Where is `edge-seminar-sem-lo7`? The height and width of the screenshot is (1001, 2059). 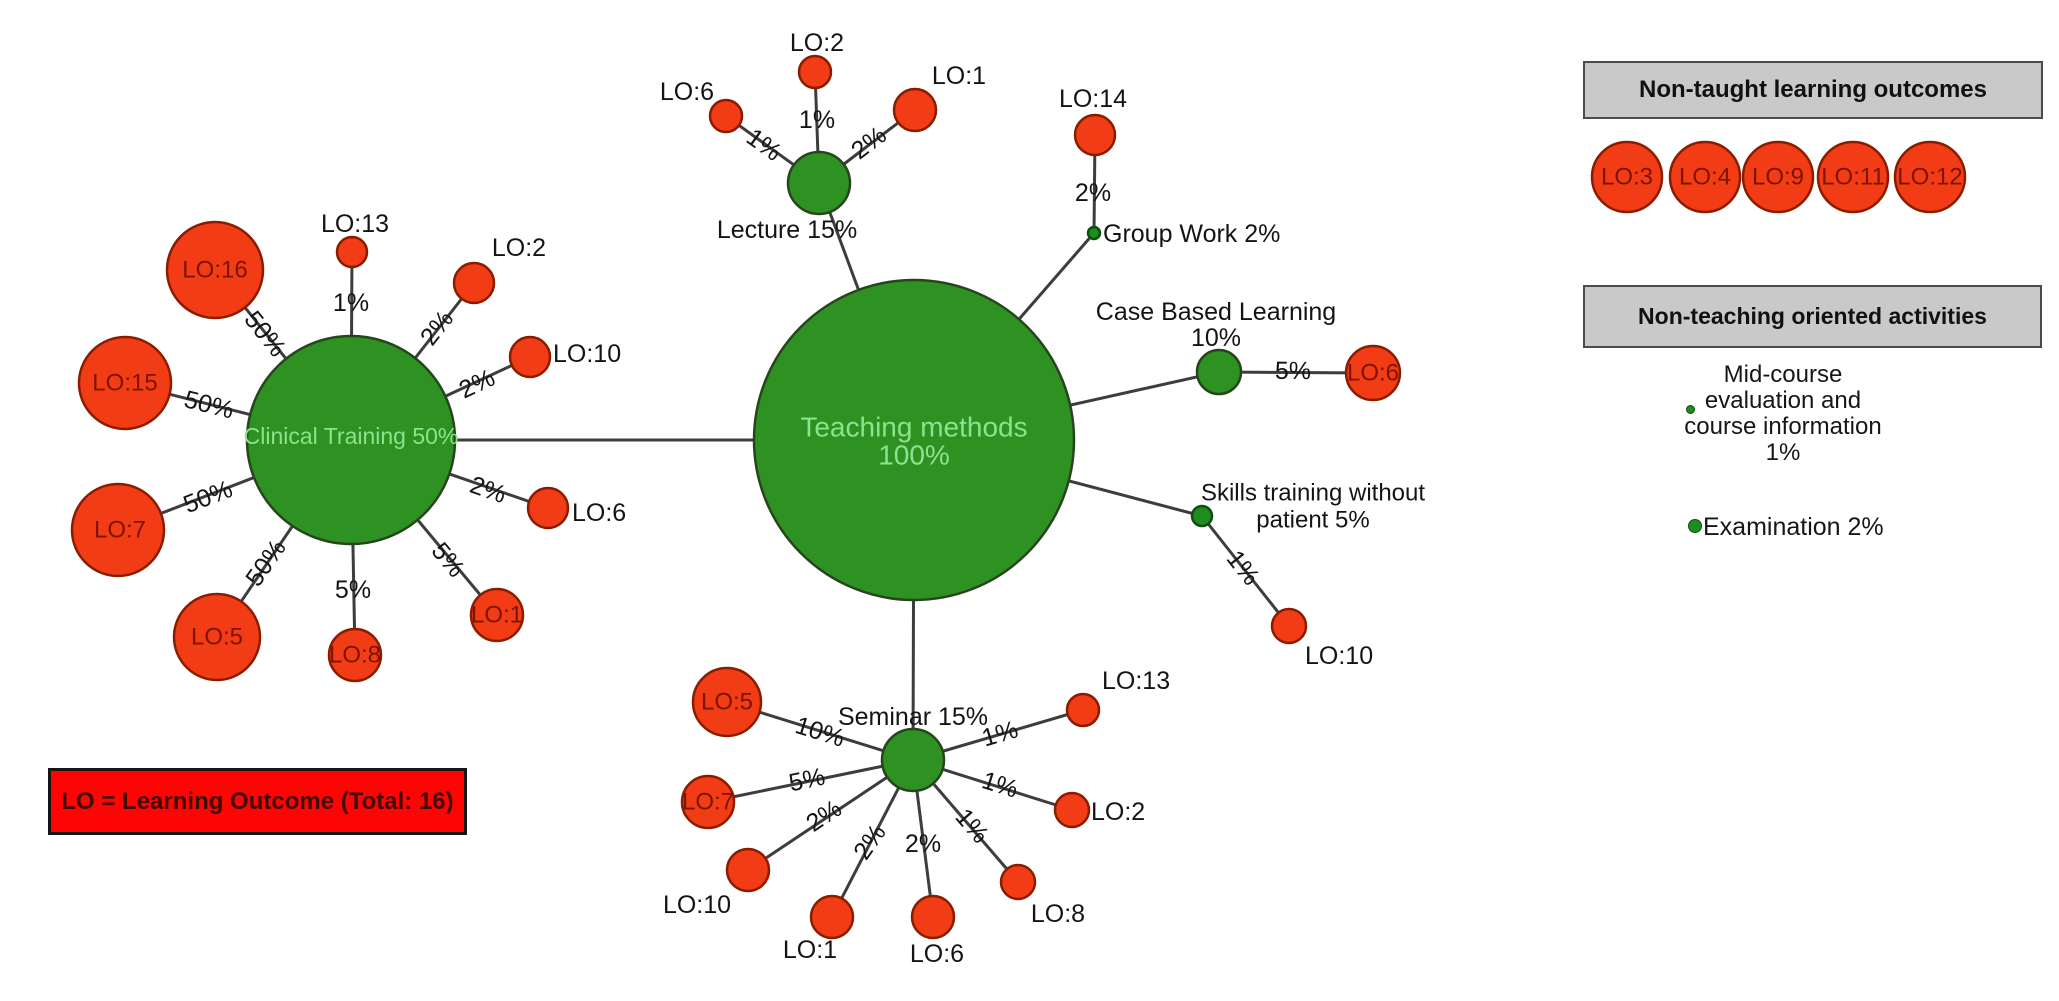 edge-seminar-sem-lo7 is located at coordinates (810, 781).